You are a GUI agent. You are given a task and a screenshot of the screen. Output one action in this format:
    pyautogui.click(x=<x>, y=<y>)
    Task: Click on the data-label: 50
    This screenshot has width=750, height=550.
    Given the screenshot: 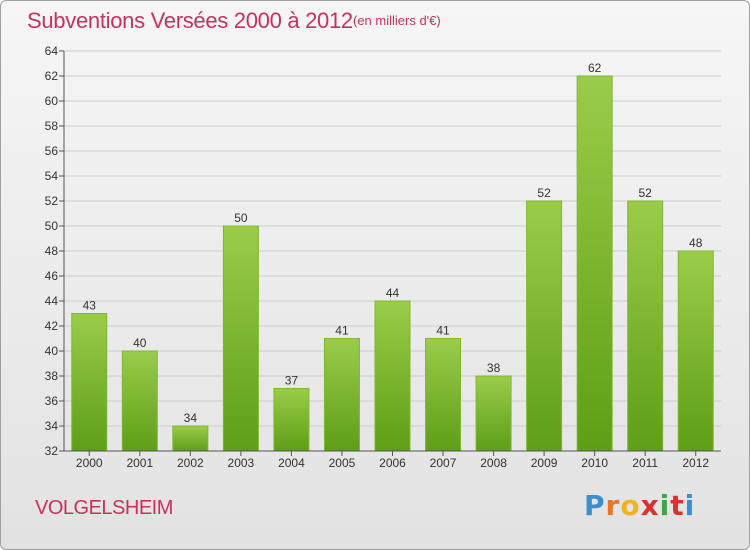 What is the action you would take?
    pyautogui.click(x=241, y=218)
    